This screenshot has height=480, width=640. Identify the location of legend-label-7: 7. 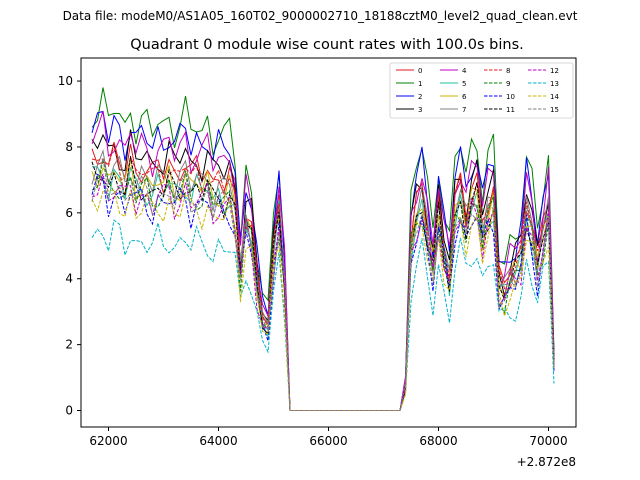
(464, 110).